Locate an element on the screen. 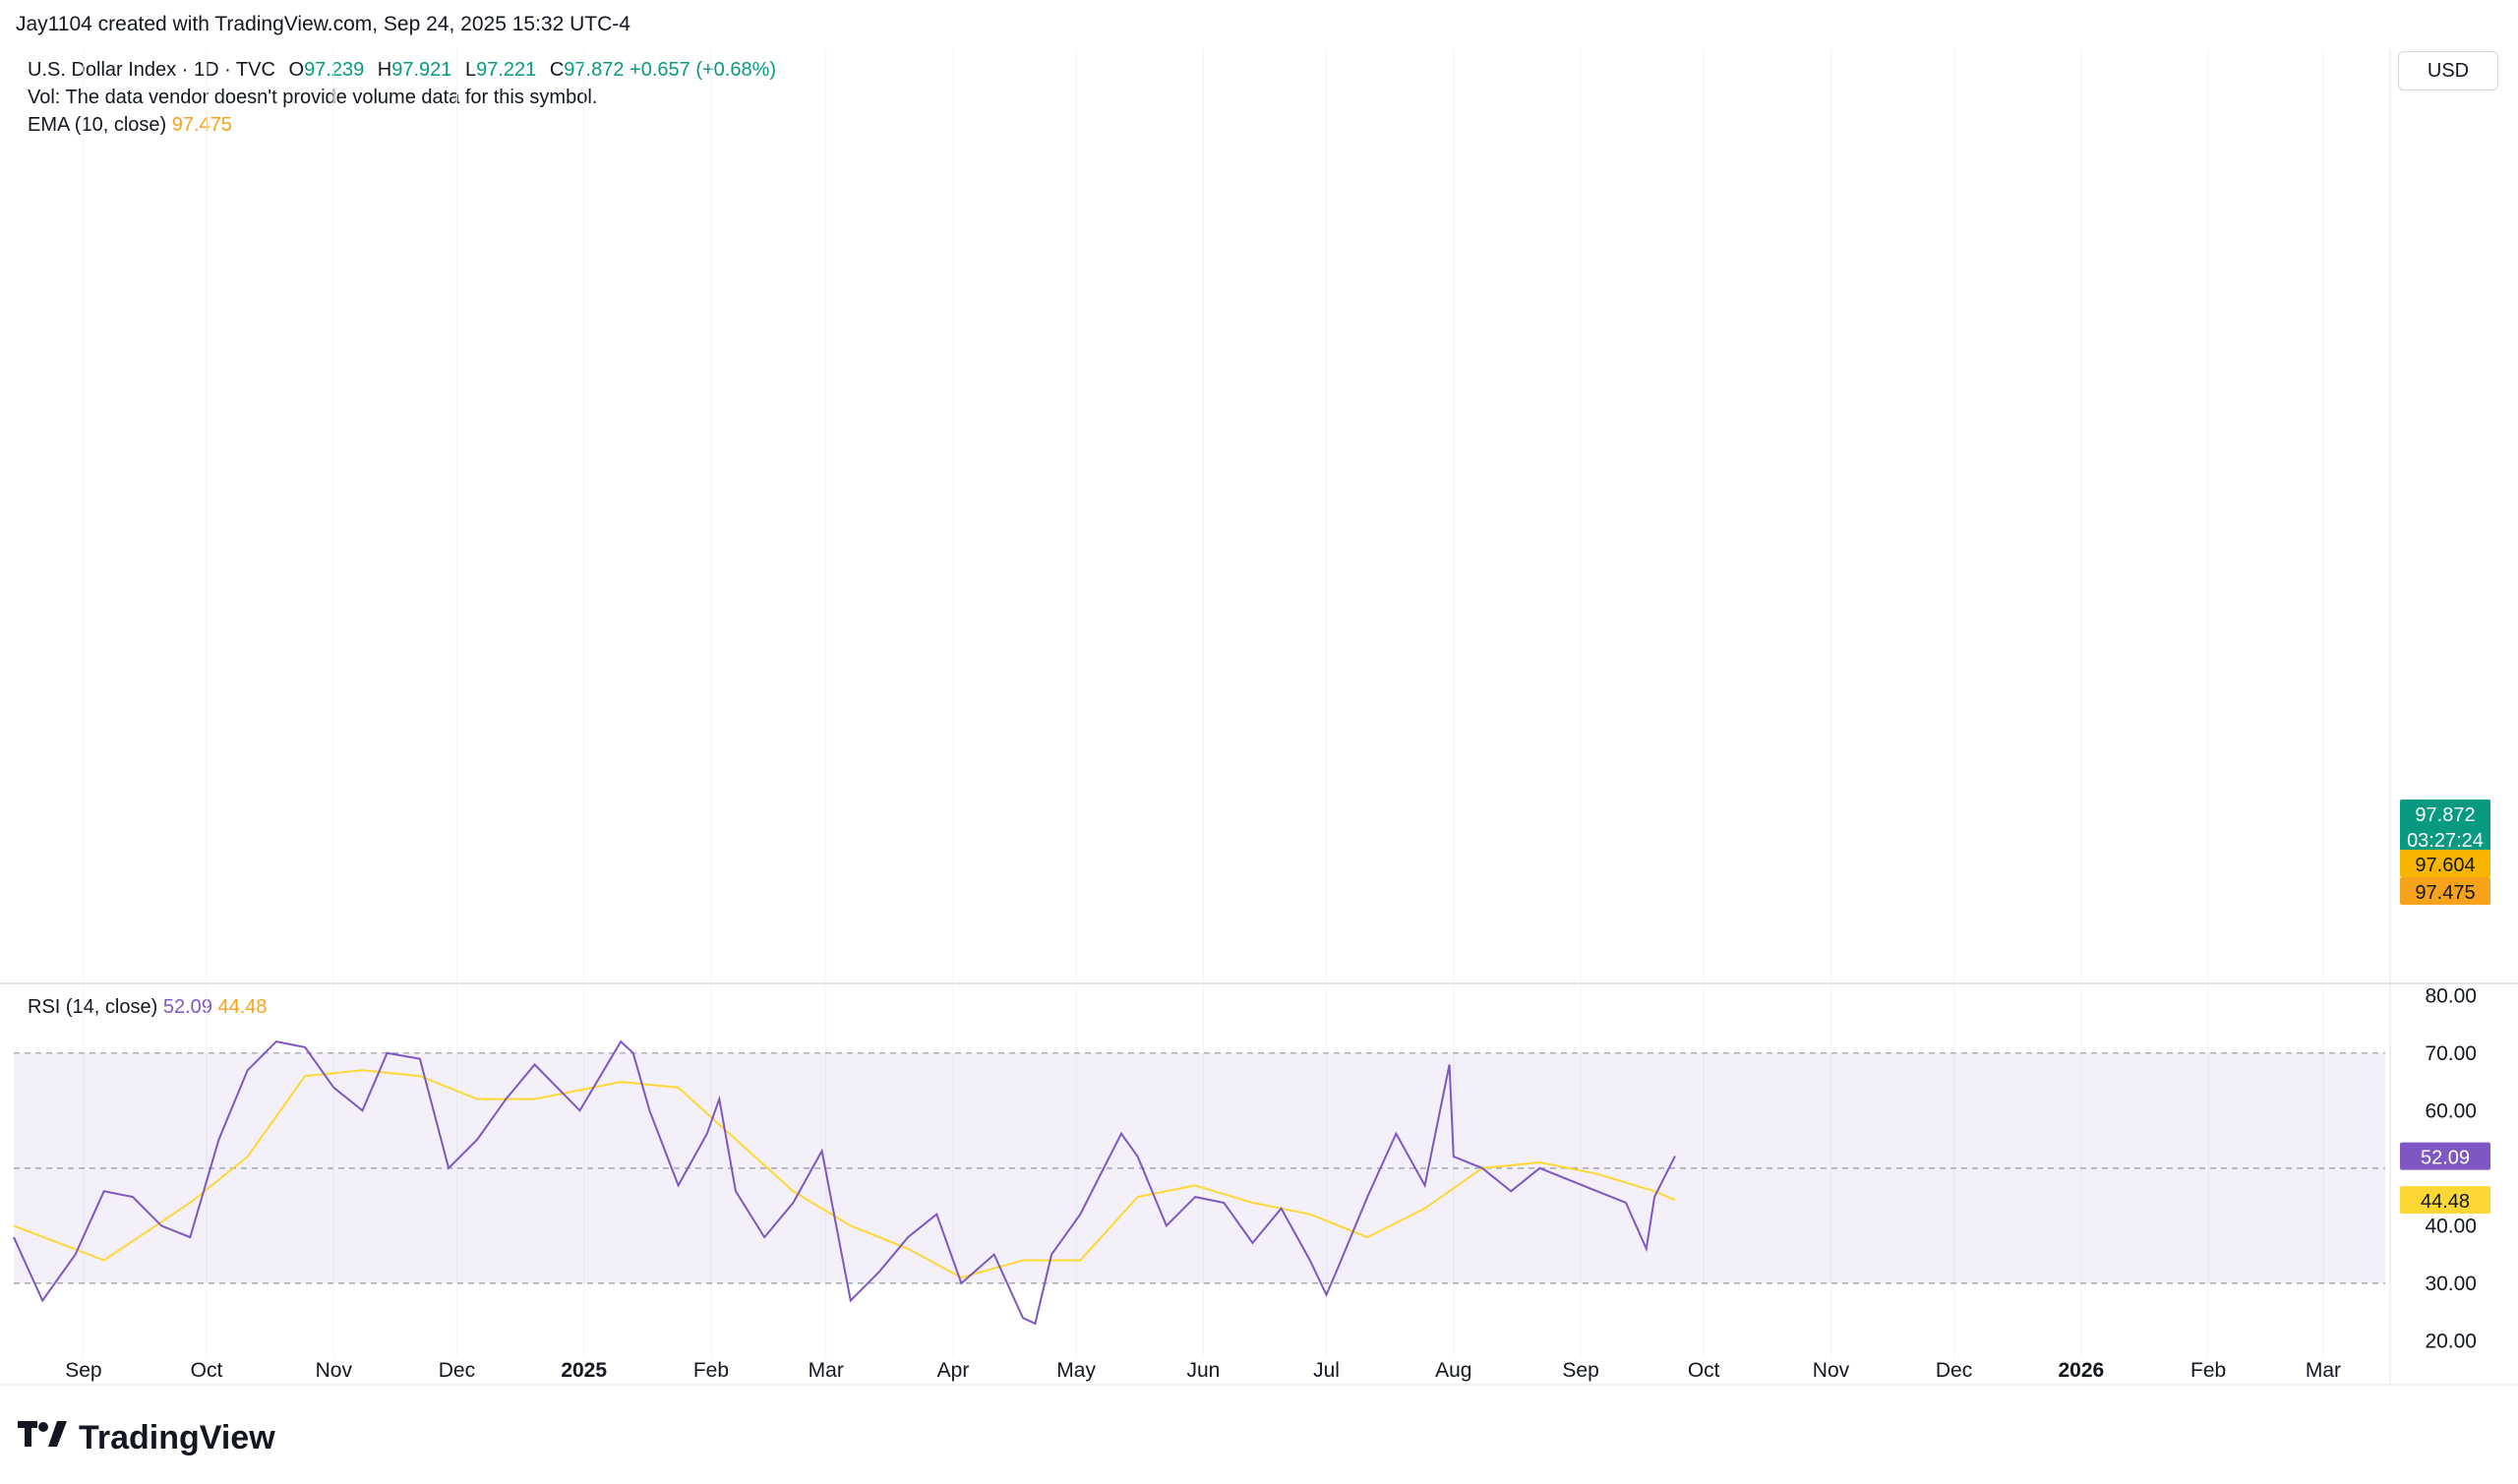  low-label: L is located at coordinates (471, 70).